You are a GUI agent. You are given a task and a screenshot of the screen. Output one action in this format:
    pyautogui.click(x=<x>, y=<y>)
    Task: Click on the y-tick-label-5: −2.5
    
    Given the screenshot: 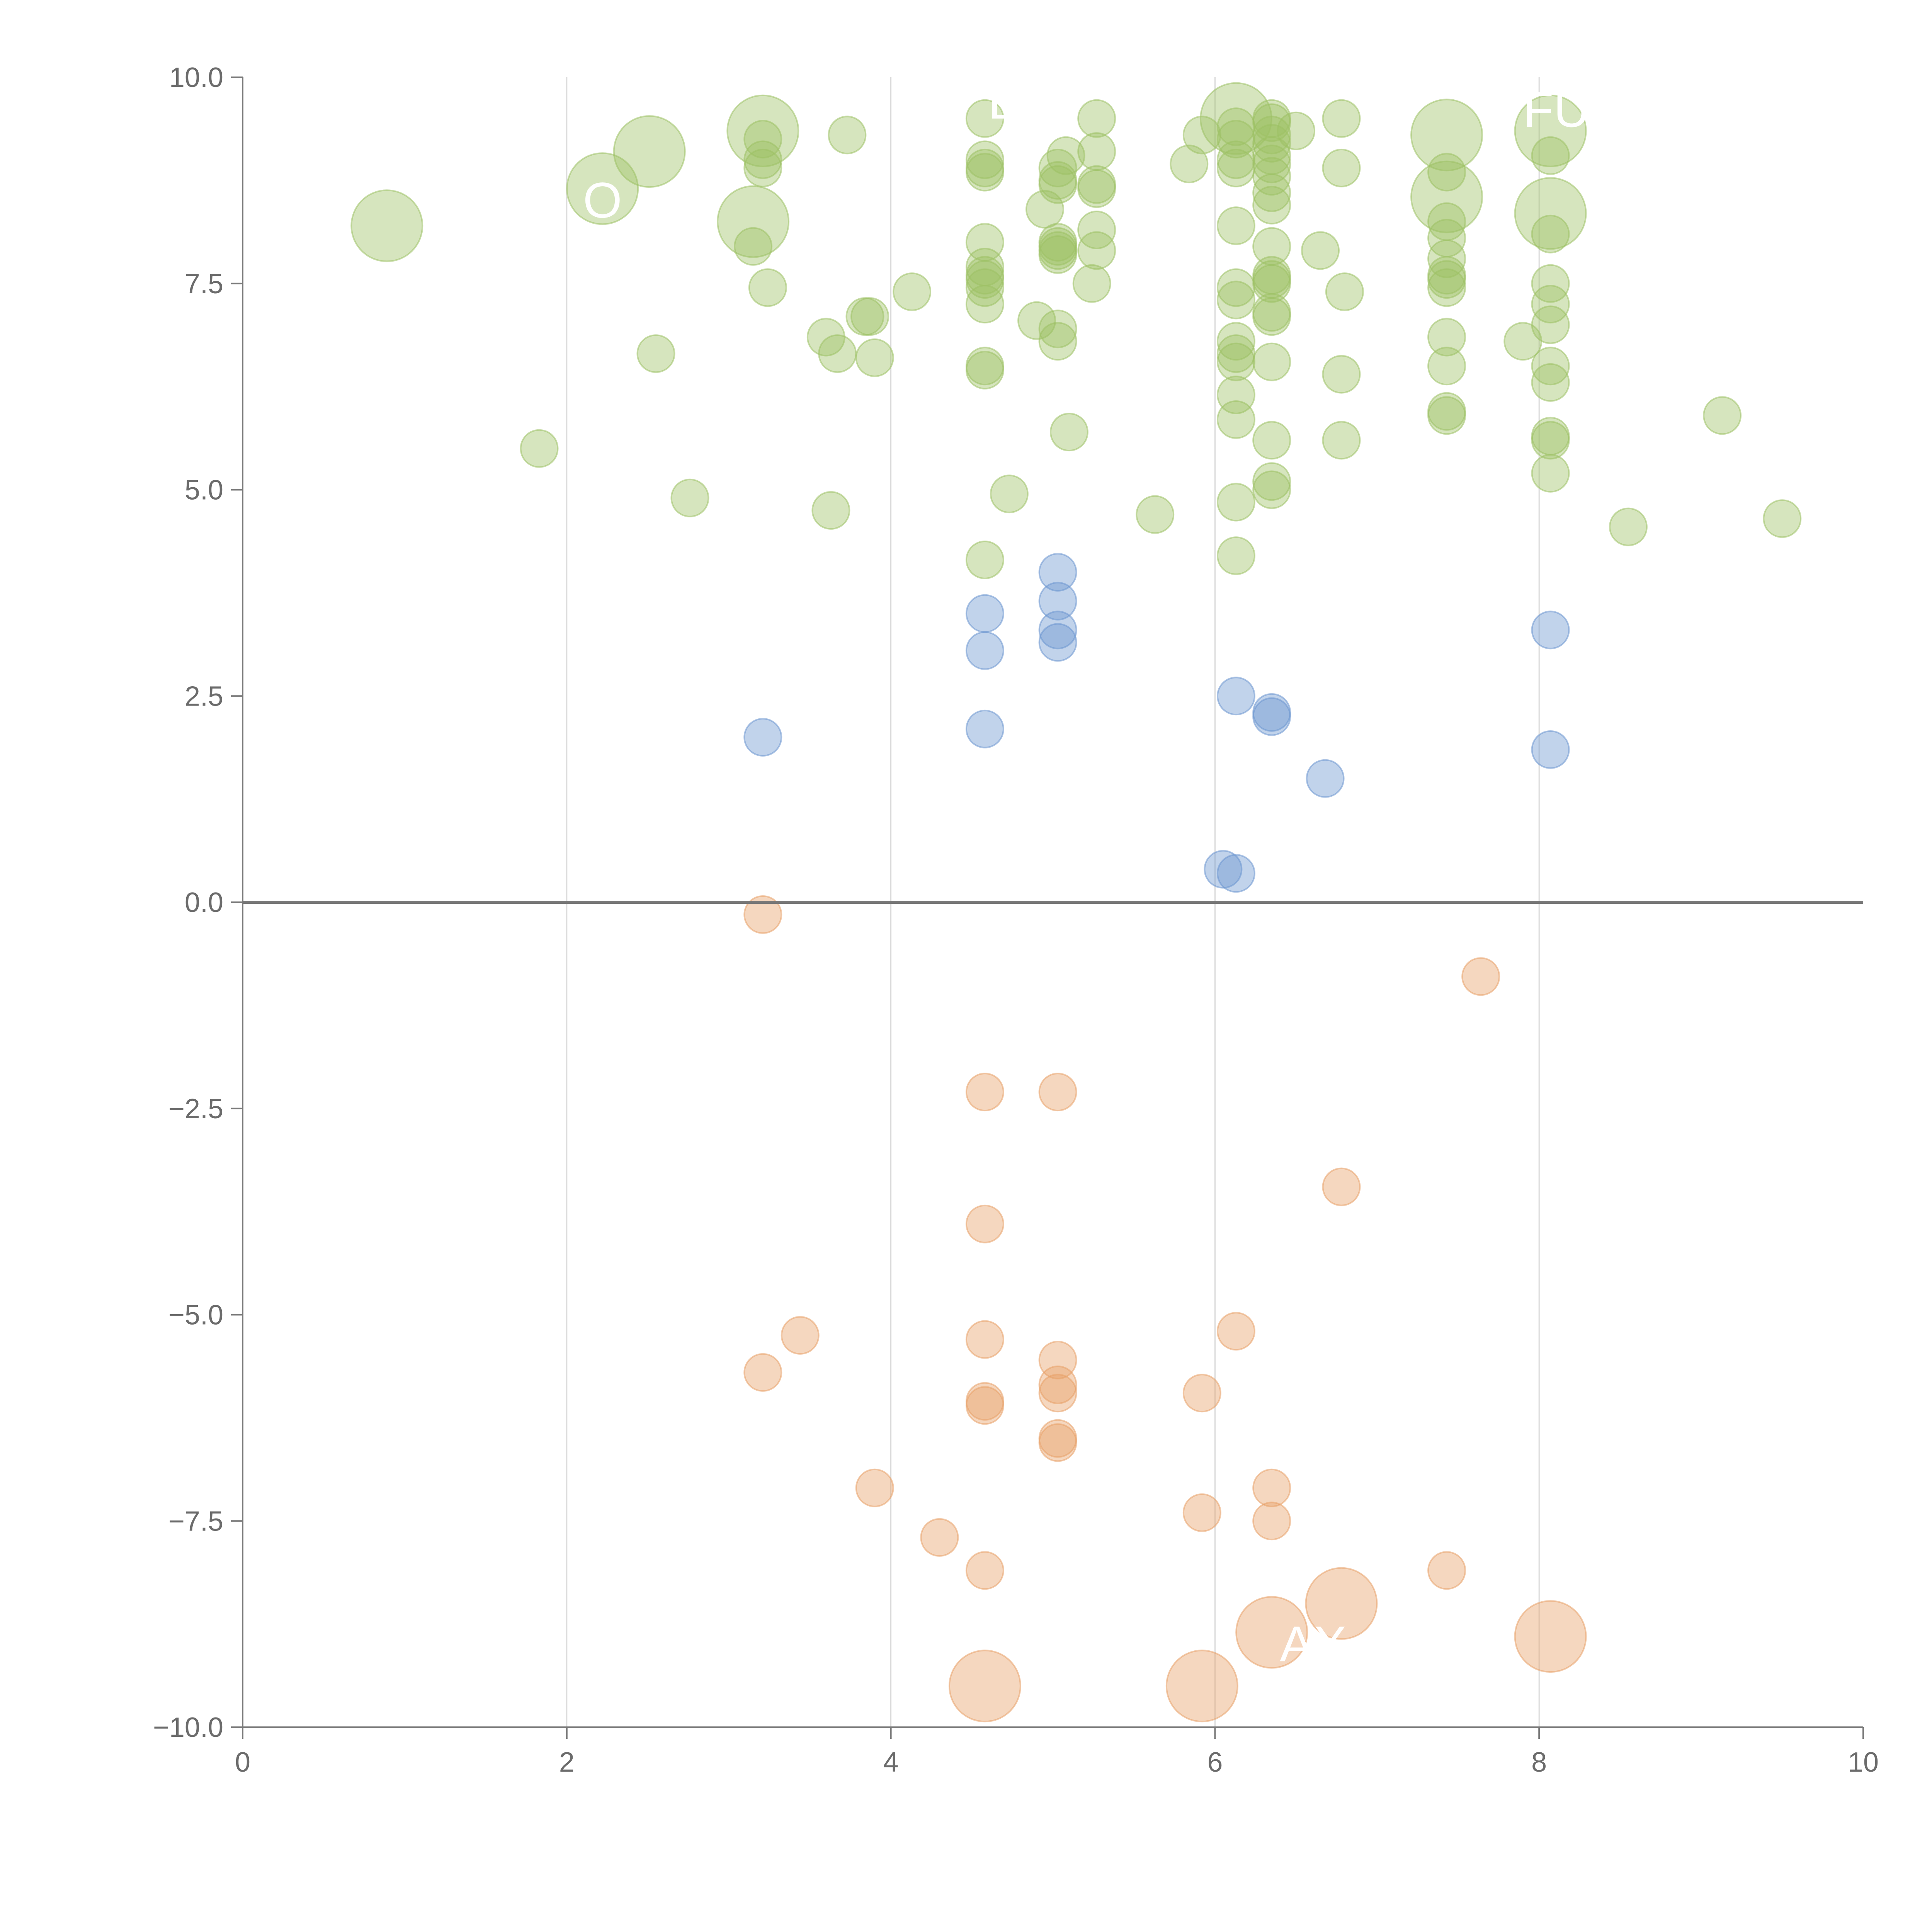 What is the action you would take?
    pyautogui.click(x=196, y=1109)
    